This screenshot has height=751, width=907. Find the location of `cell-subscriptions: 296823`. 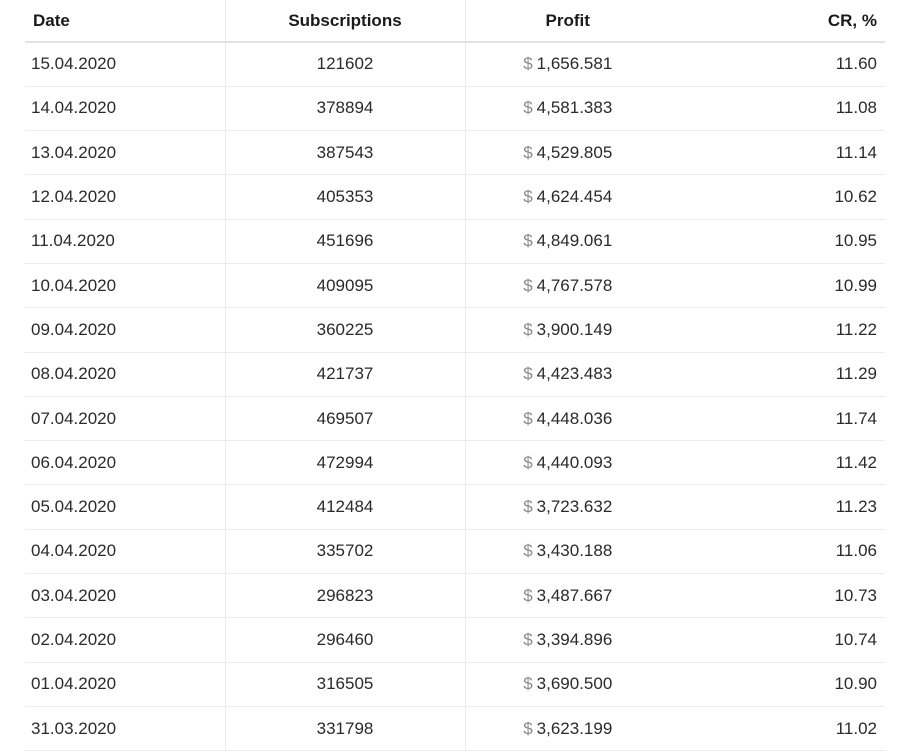

cell-subscriptions: 296823 is located at coordinates (344, 596).